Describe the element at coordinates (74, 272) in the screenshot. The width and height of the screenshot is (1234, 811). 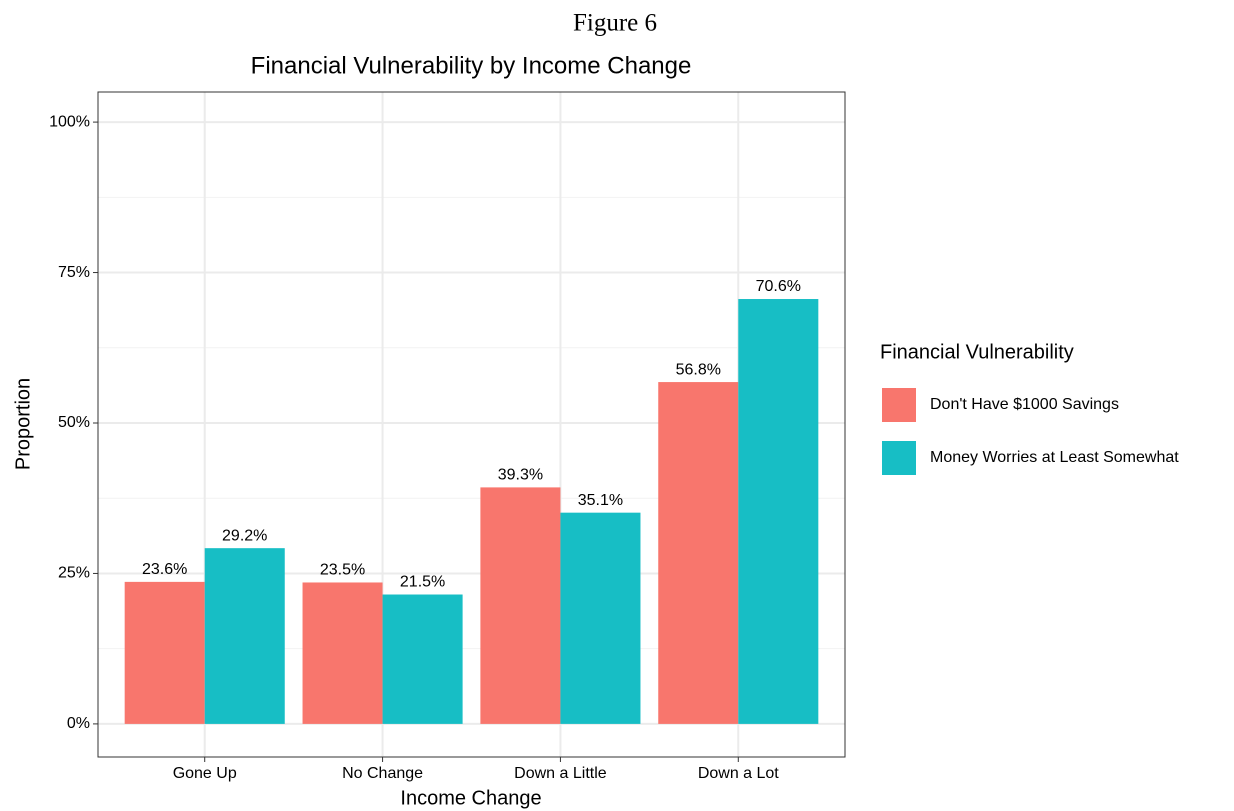
I see `y-tick-label: 75%` at that location.